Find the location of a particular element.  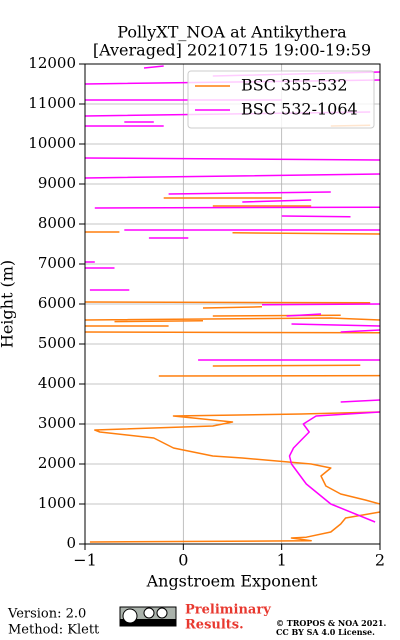

license: © TROPOS & NOA 2021. is located at coordinates (331, 623).